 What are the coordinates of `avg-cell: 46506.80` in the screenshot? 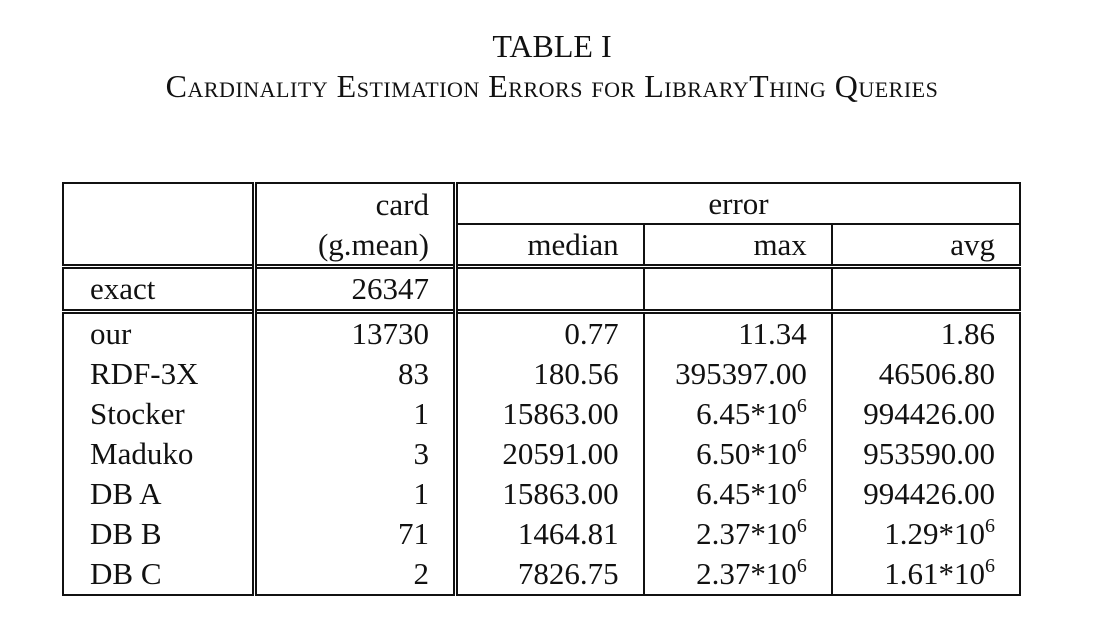 It's located at (926, 374).